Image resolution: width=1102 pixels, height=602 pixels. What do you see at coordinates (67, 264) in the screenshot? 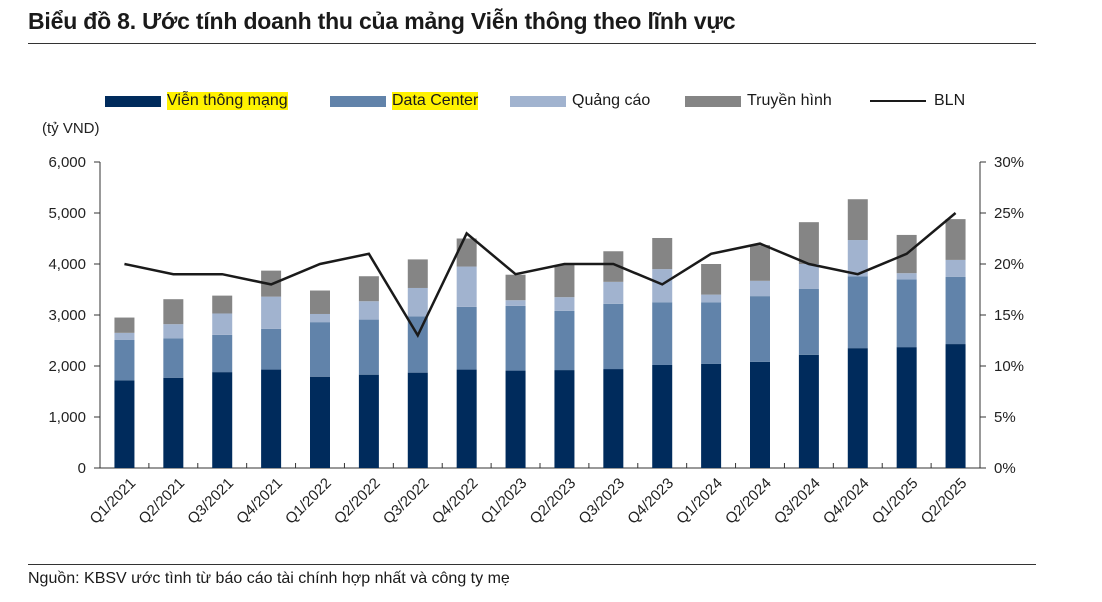
I see `y-tick-label: 4,000` at bounding box center [67, 264].